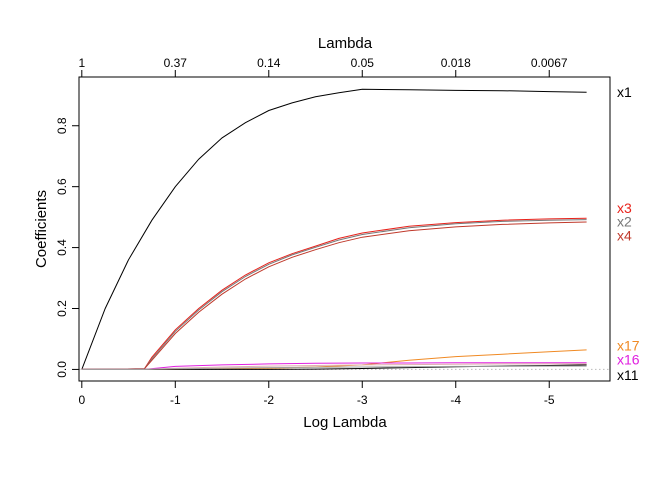 The width and height of the screenshot is (672, 480). I want to click on top-axis-title: Lambda, so click(345, 43).